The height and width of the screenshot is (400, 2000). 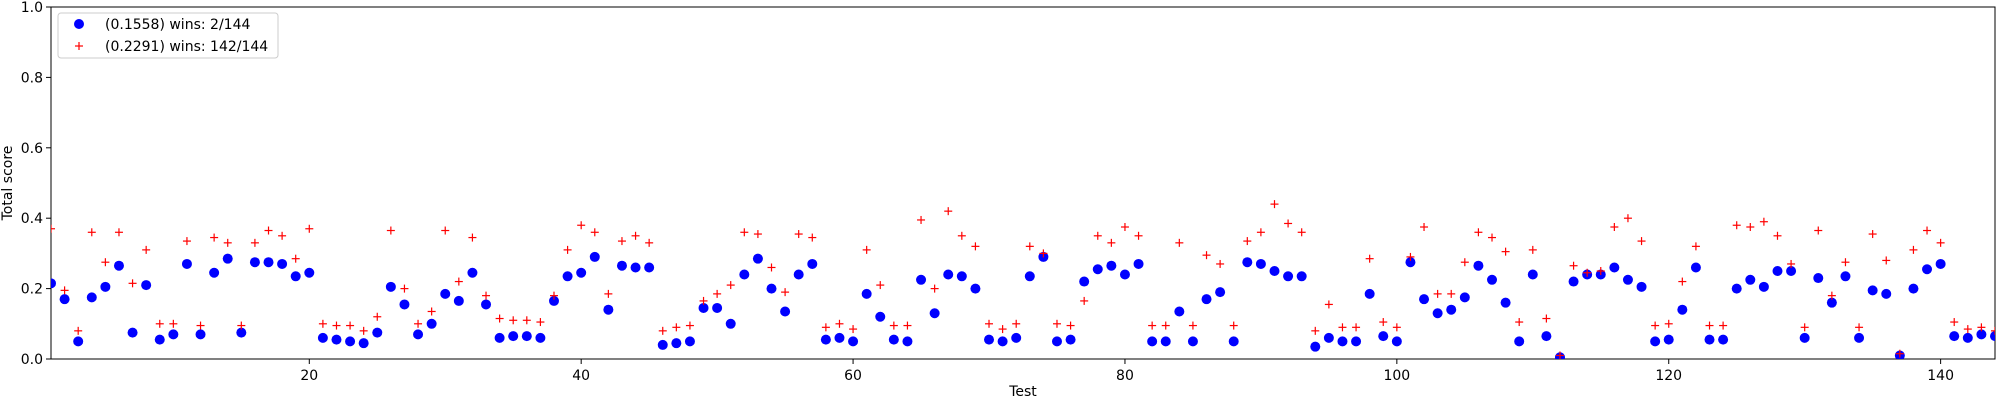 What do you see at coordinates (1668, 376) in the screenshot?
I see `x-tick-label: 120` at bounding box center [1668, 376].